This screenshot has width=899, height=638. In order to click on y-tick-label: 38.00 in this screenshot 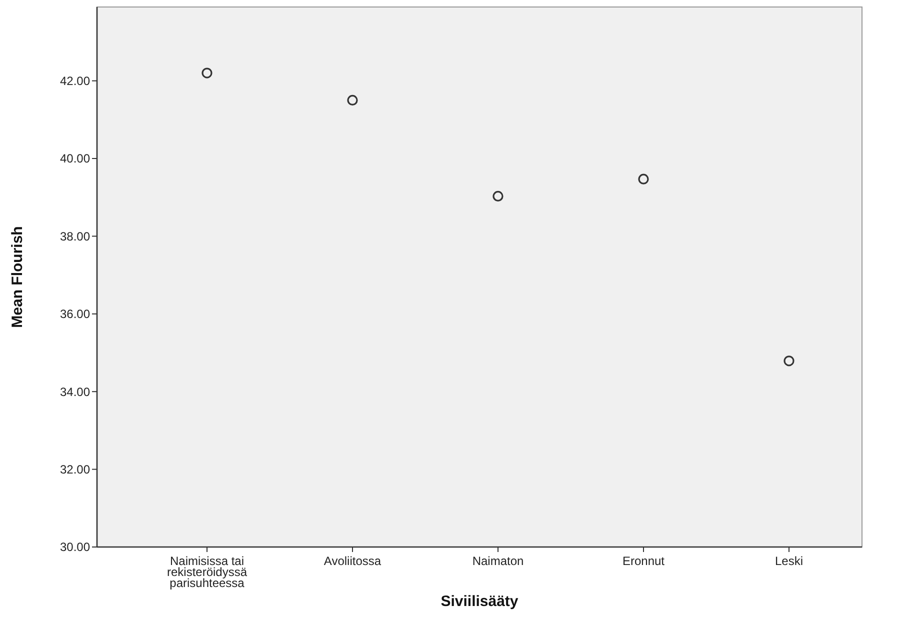, I will do `click(75, 236)`.